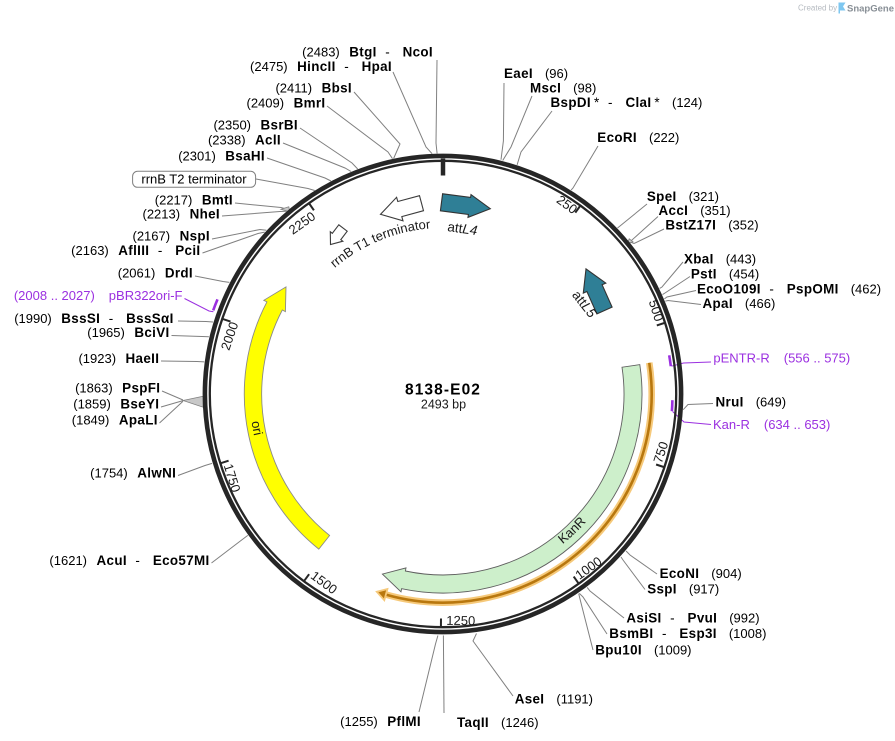 The image size is (895, 741). What do you see at coordinates (656, 310) in the screenshot?
I see `svg-text: 500` at bounding box center [656, 310].